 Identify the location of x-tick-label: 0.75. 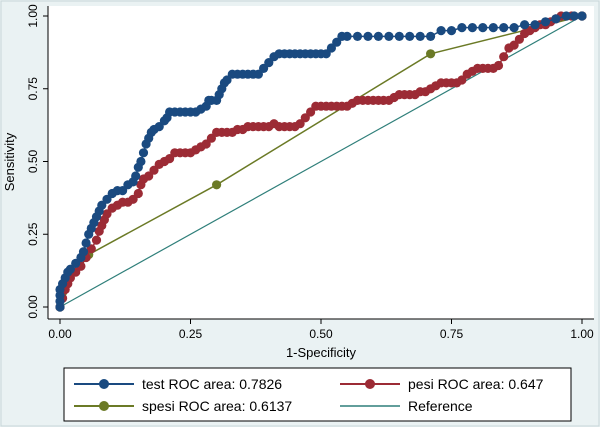
(452, 334).